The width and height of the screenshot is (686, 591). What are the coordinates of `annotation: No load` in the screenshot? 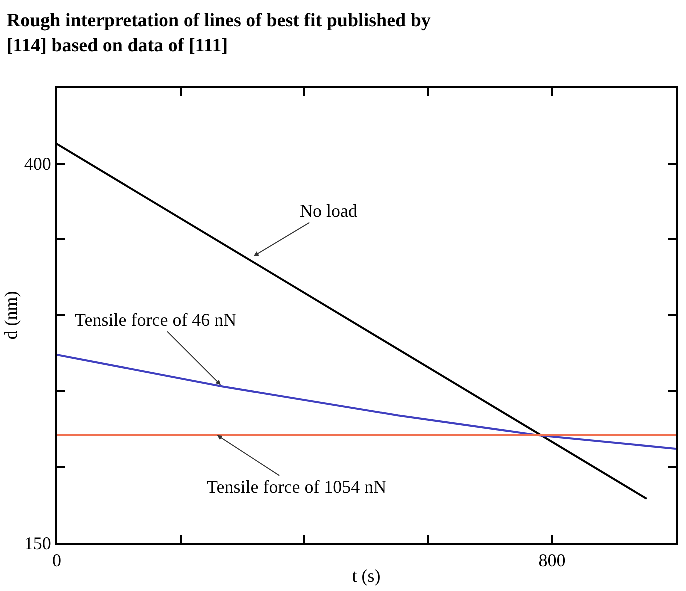 It's located at (329, 211).